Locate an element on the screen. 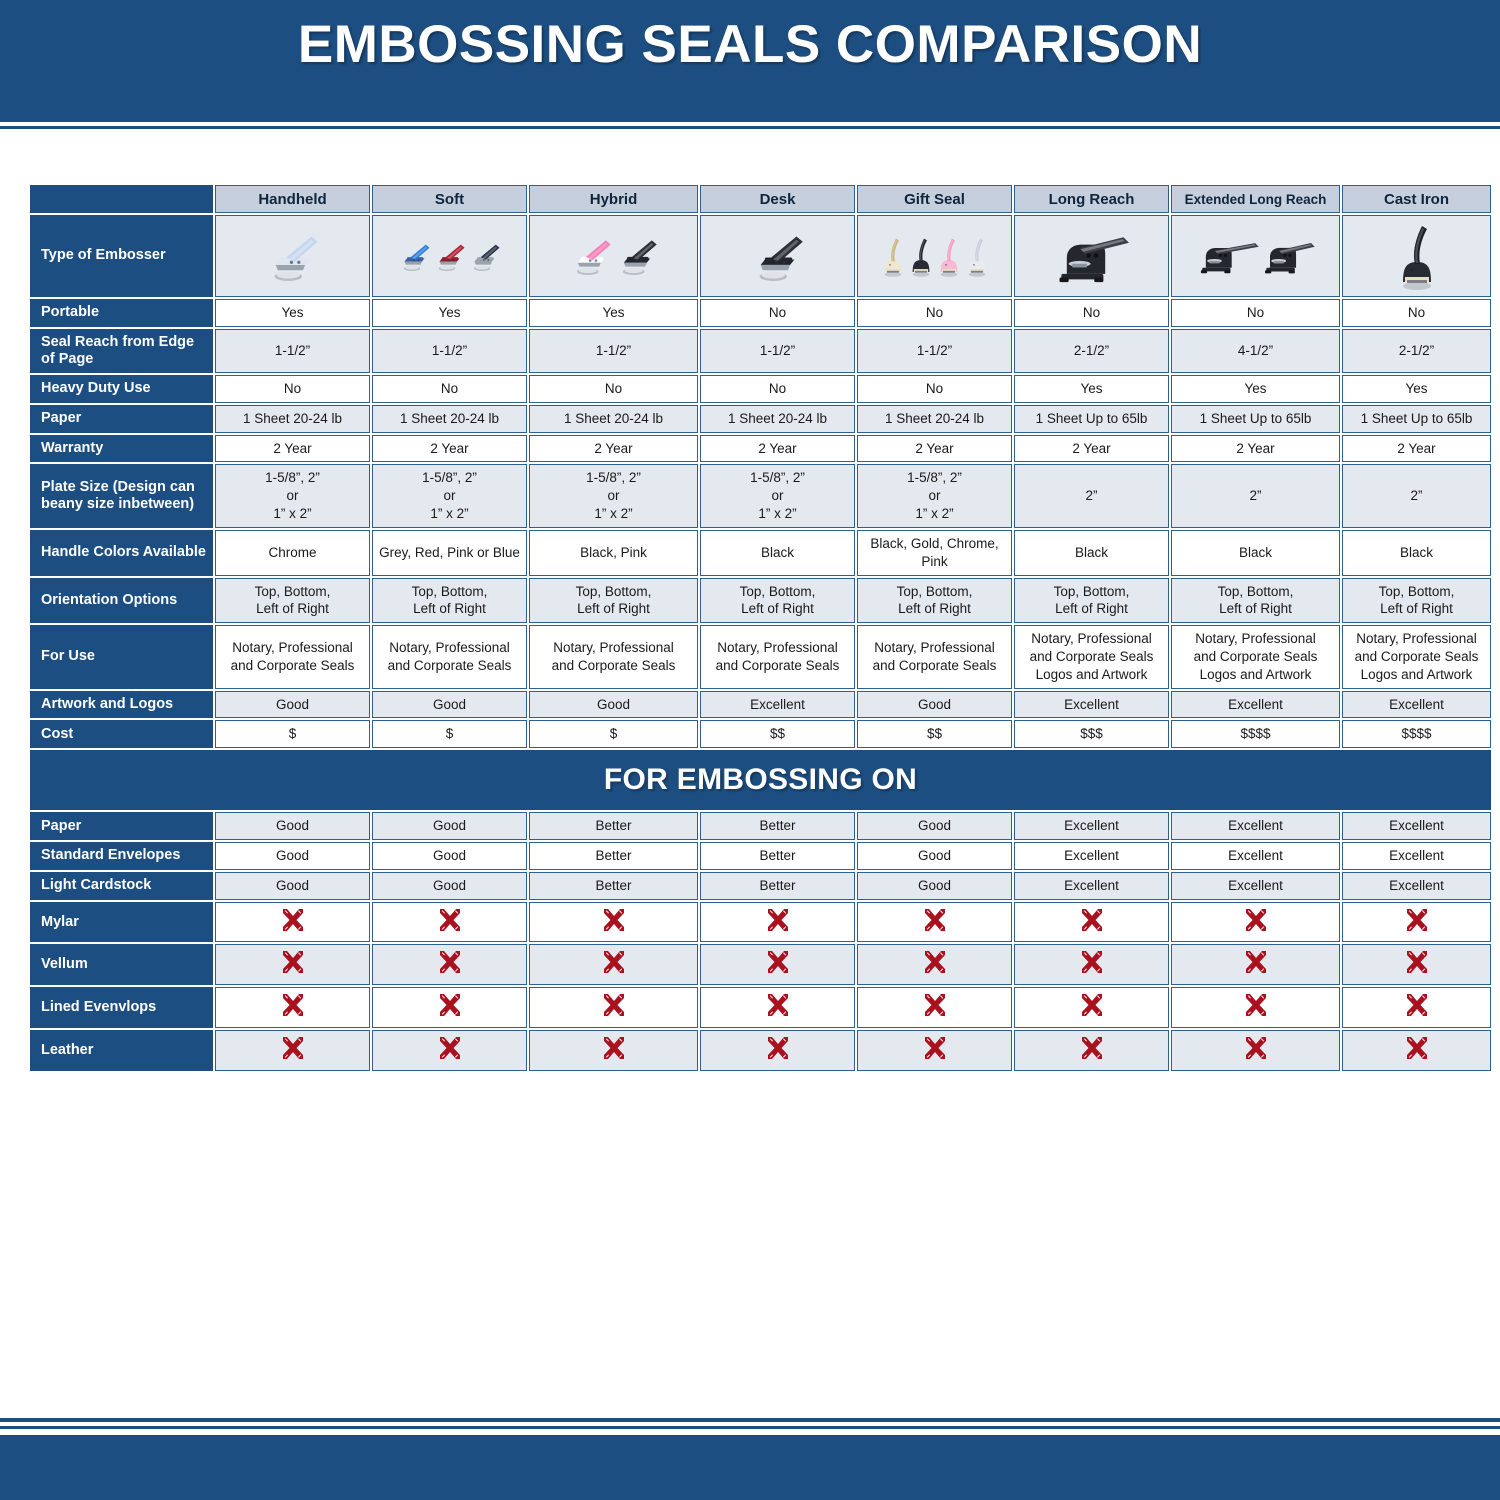  row-label-warranty: Warranty is located at coordinates (121, 448).